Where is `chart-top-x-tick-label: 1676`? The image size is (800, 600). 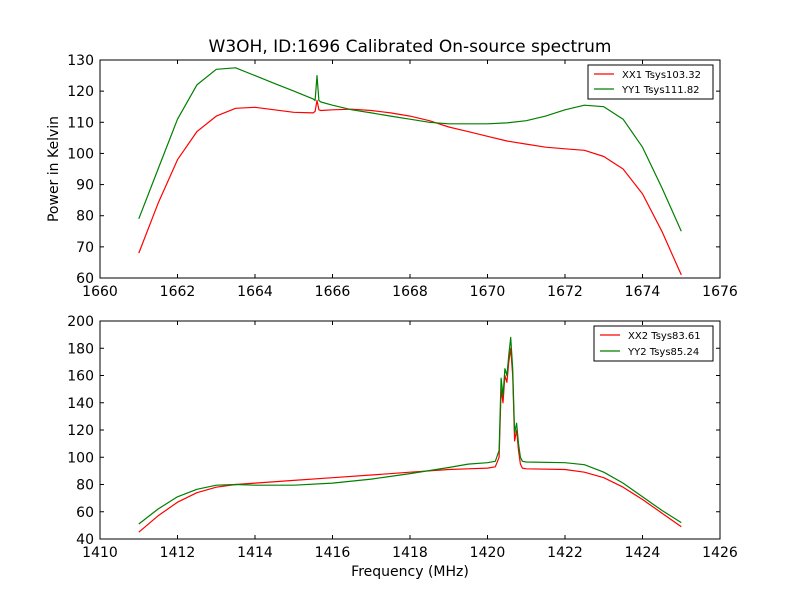 chart-top-x-tick-label: 1676 is located at coordinates (720, 292).